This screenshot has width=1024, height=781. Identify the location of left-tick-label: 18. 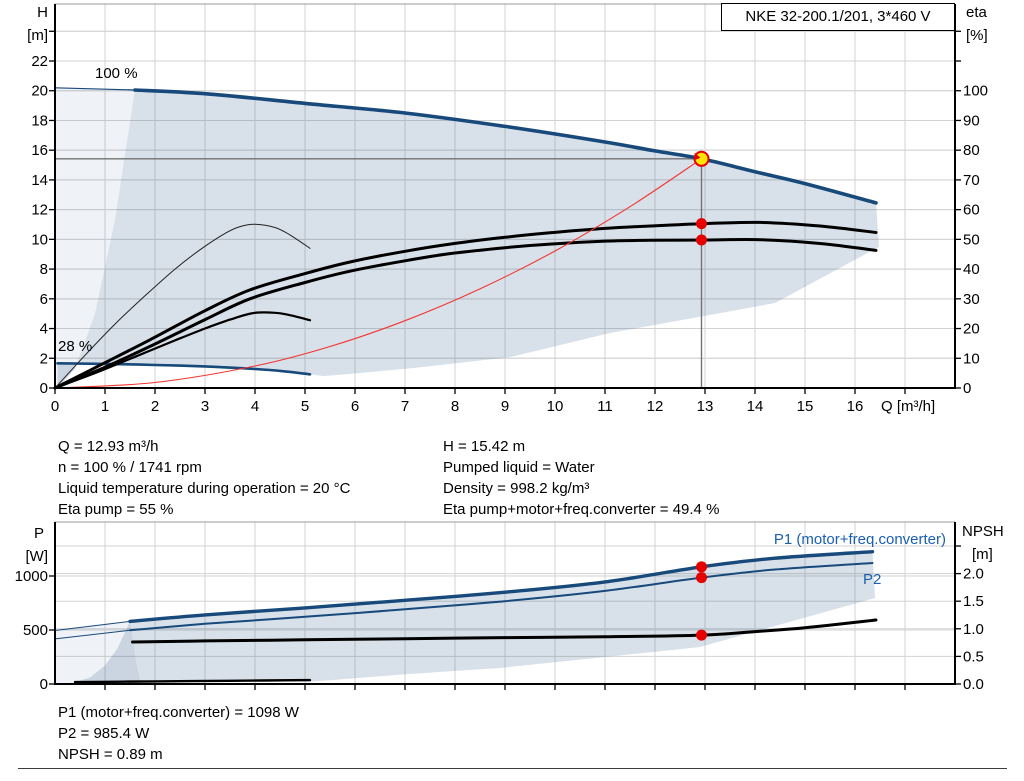
(39, 120).